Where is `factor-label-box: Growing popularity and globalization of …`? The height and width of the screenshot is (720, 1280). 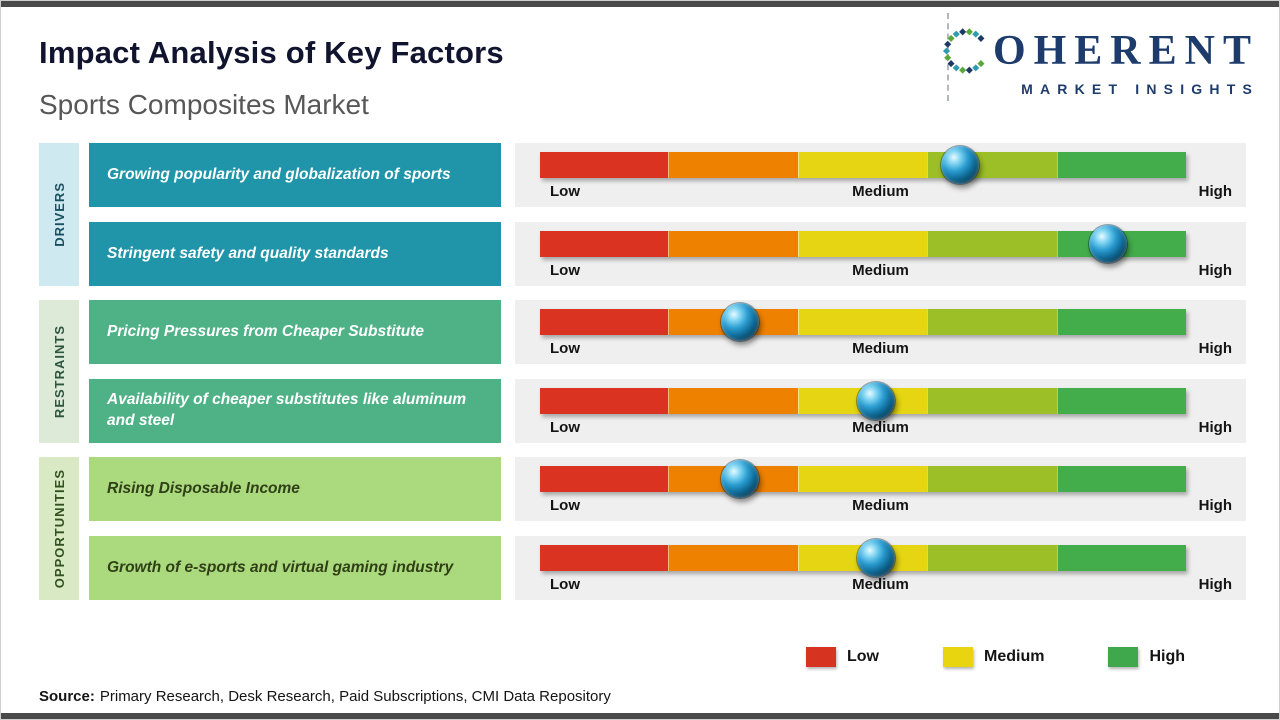
factor-label-box: Growing popularity and globalization of … is located at coordinates (295, 175).